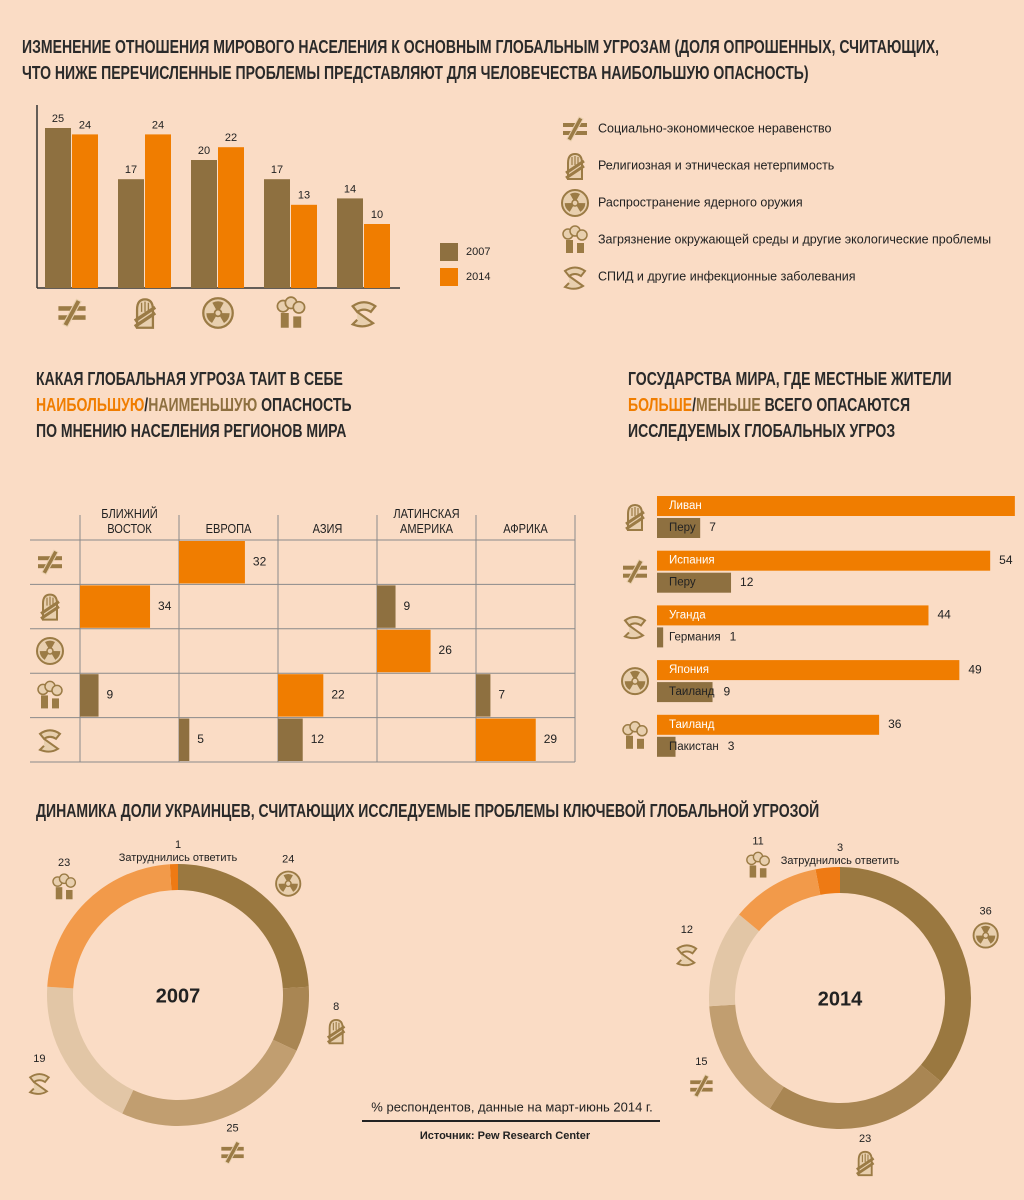 The height and width of the screenshot is (1200, 1024). Describe the element at coordinates (204, 151) in the screenshot. I see `value-label: 20` at that location.